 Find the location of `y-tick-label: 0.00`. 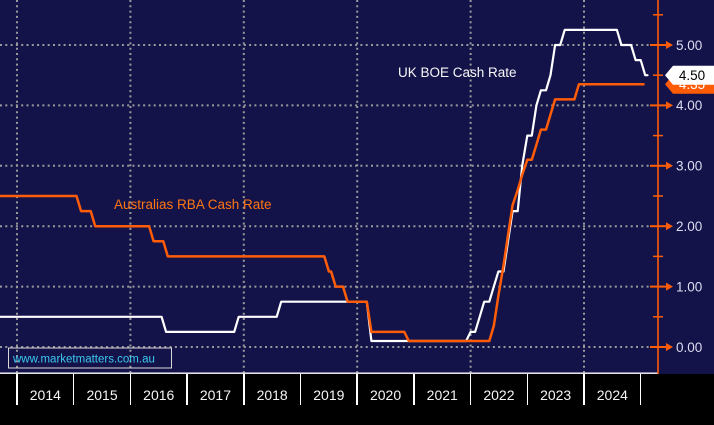

y-tick-label: 0.00 is located at coordinates (689, 347).